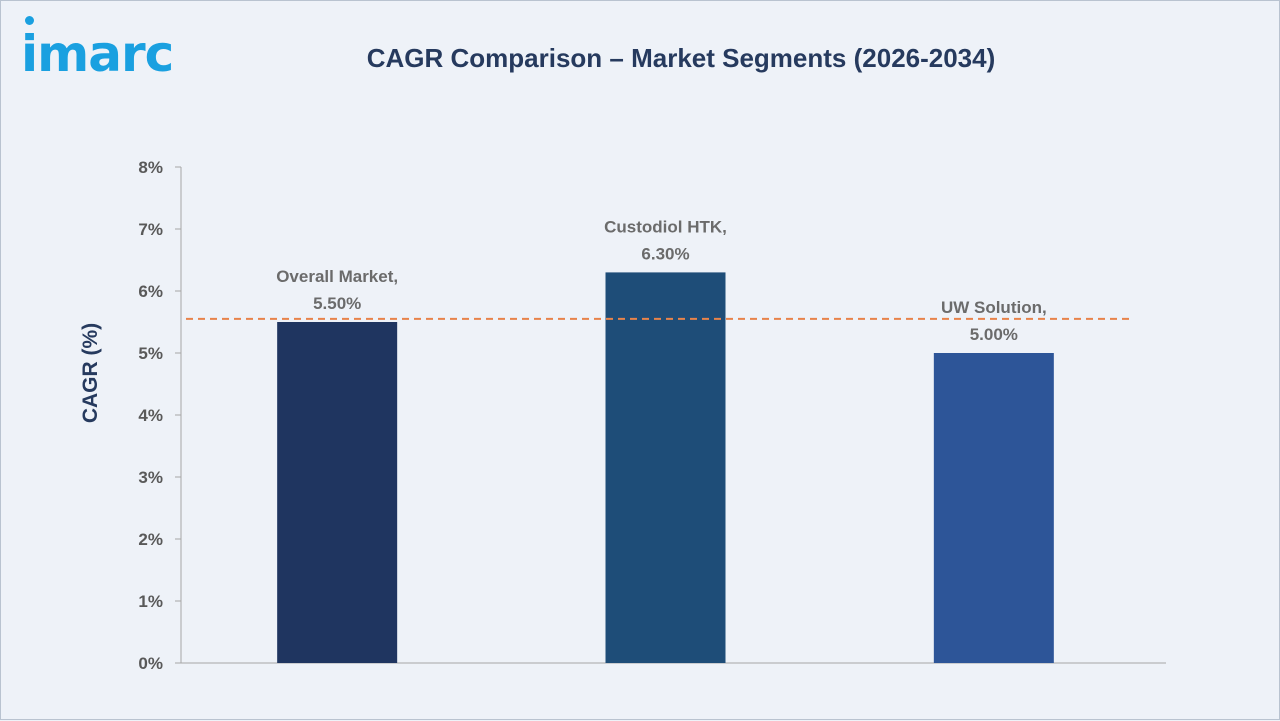  I want to click on y-tick-label: 1%, so click(150, 601).